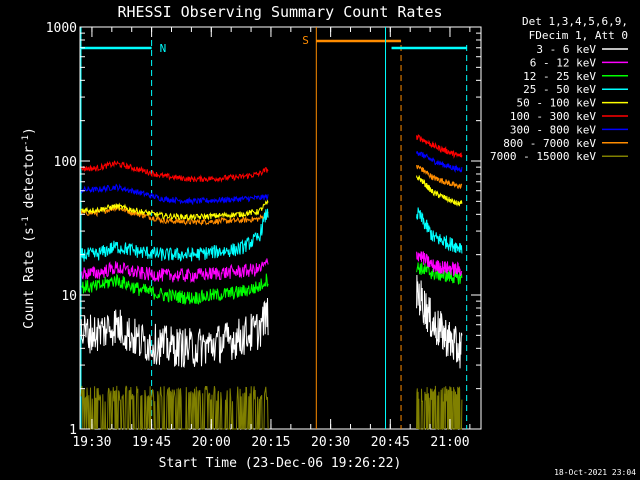 This screenshot has width=640, height=480. I want to click on y-tick-label: 10, so click(69, 296).